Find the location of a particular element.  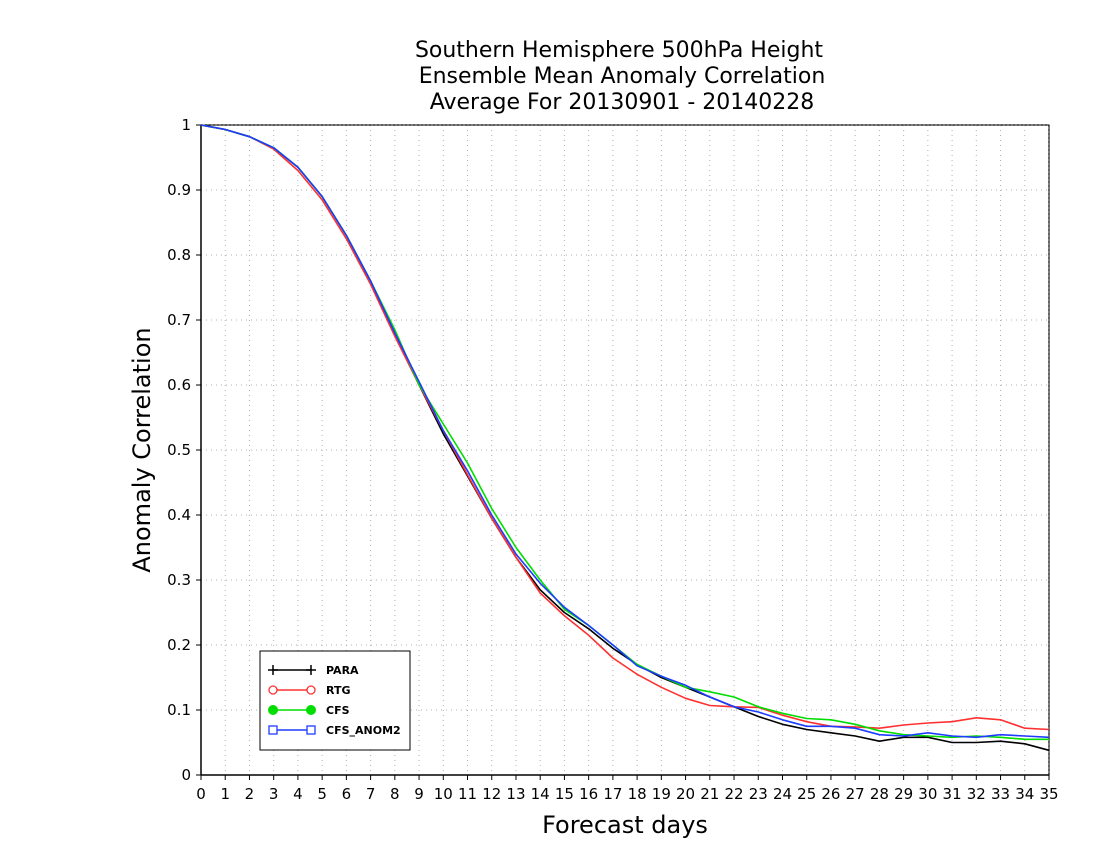

legend-label-3: CFS_ANOM2 is located at coordinates (363, 730).